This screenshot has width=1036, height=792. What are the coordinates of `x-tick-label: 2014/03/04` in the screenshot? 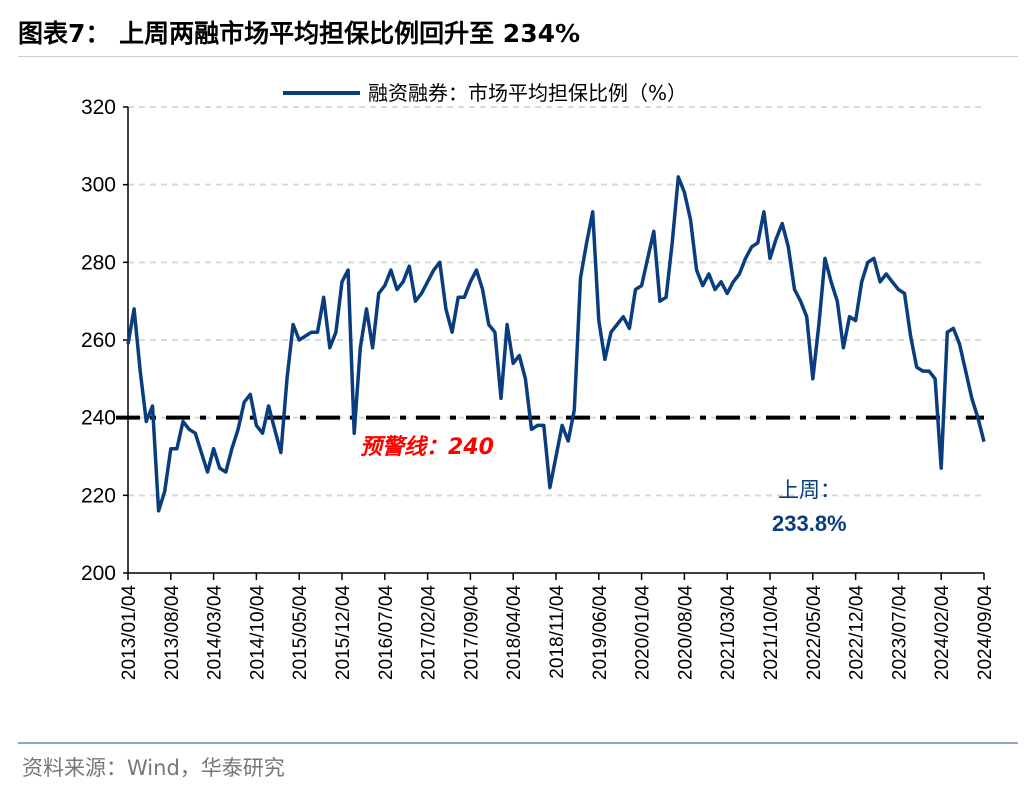 It's located at (215, 633).